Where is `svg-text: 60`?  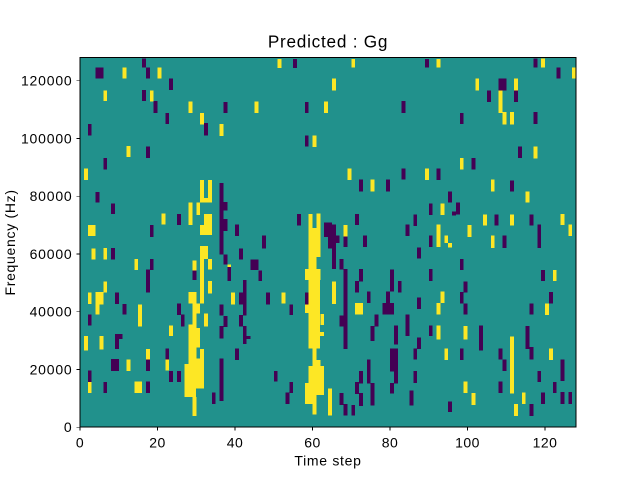 svg-text: 60 is located at coordinates (312, 443).